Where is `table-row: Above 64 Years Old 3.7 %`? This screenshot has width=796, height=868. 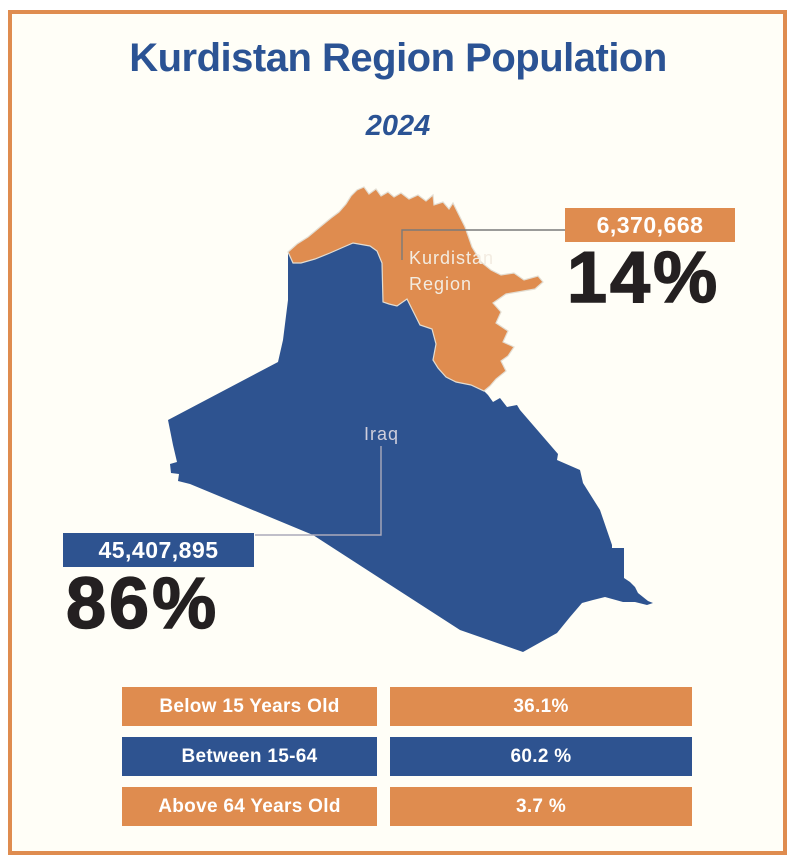 table-row: Above 64 Years Old 3.7 % is located at coordinates (407, 806).